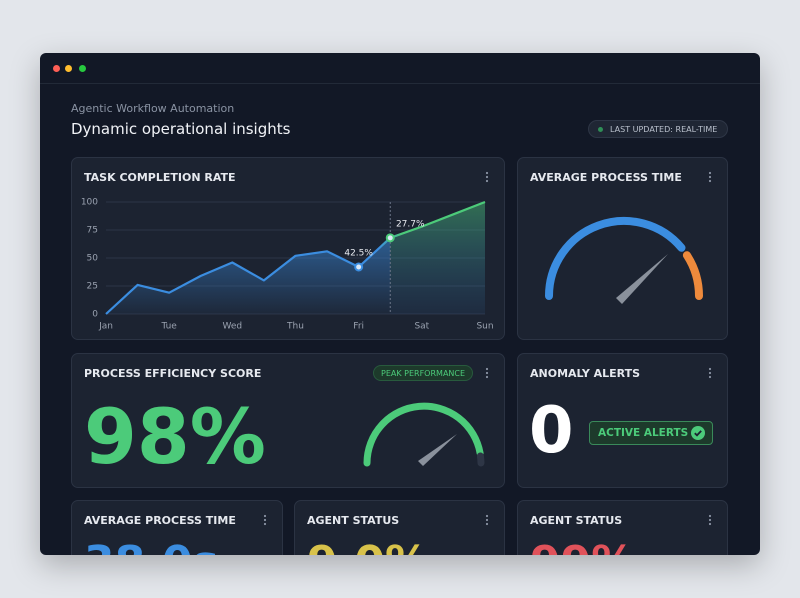 This screenshot has width=800, height=598. What do you see at coordinates (399, 527) in the screenshot?
I see `metric-card: AGENT STATUS 9.0%` at bounding box center [399, 527].